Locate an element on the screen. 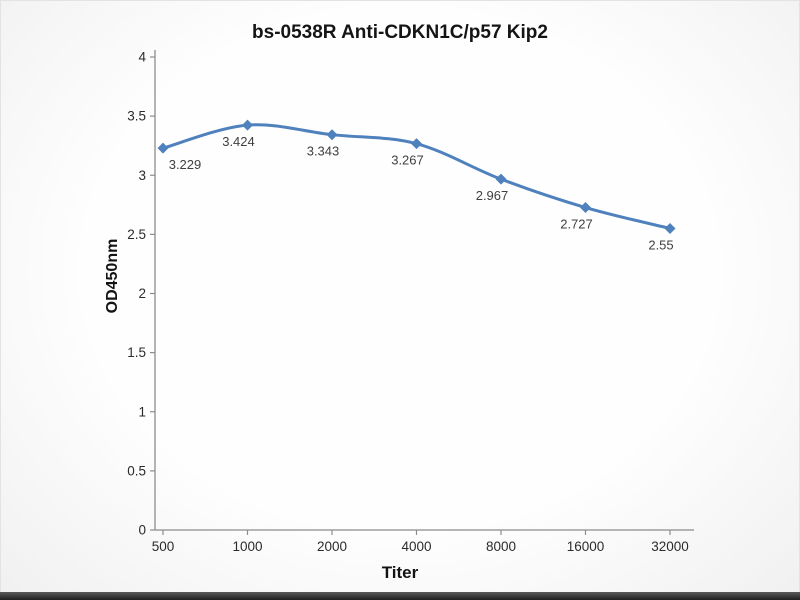 The height and width of the screenshot is (600, 800). x-tick-label: 1000 is located at coordinates (247, 546).